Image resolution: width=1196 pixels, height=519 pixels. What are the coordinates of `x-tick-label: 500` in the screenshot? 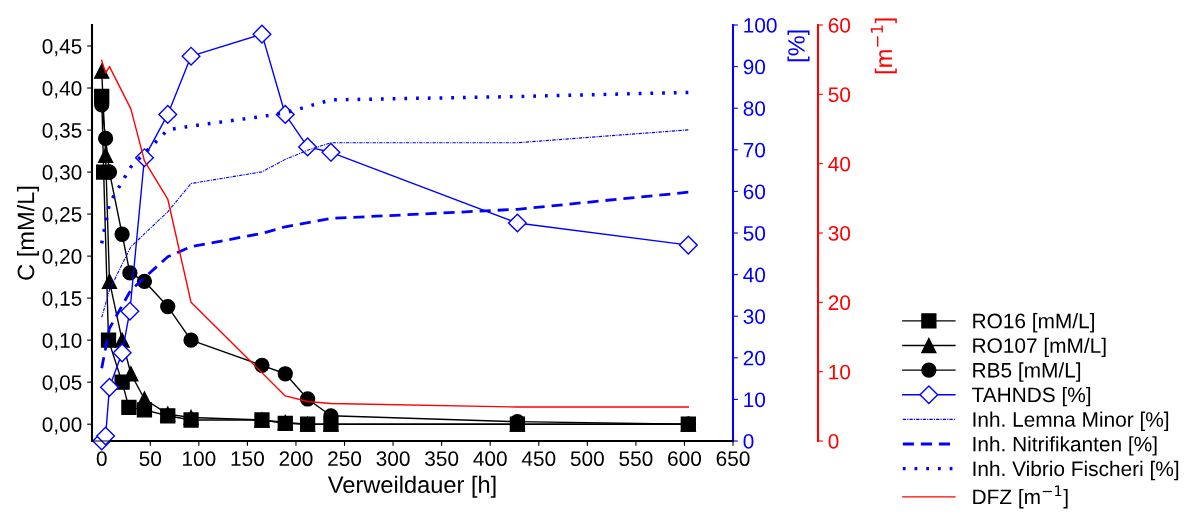 It's located at (587, 459).